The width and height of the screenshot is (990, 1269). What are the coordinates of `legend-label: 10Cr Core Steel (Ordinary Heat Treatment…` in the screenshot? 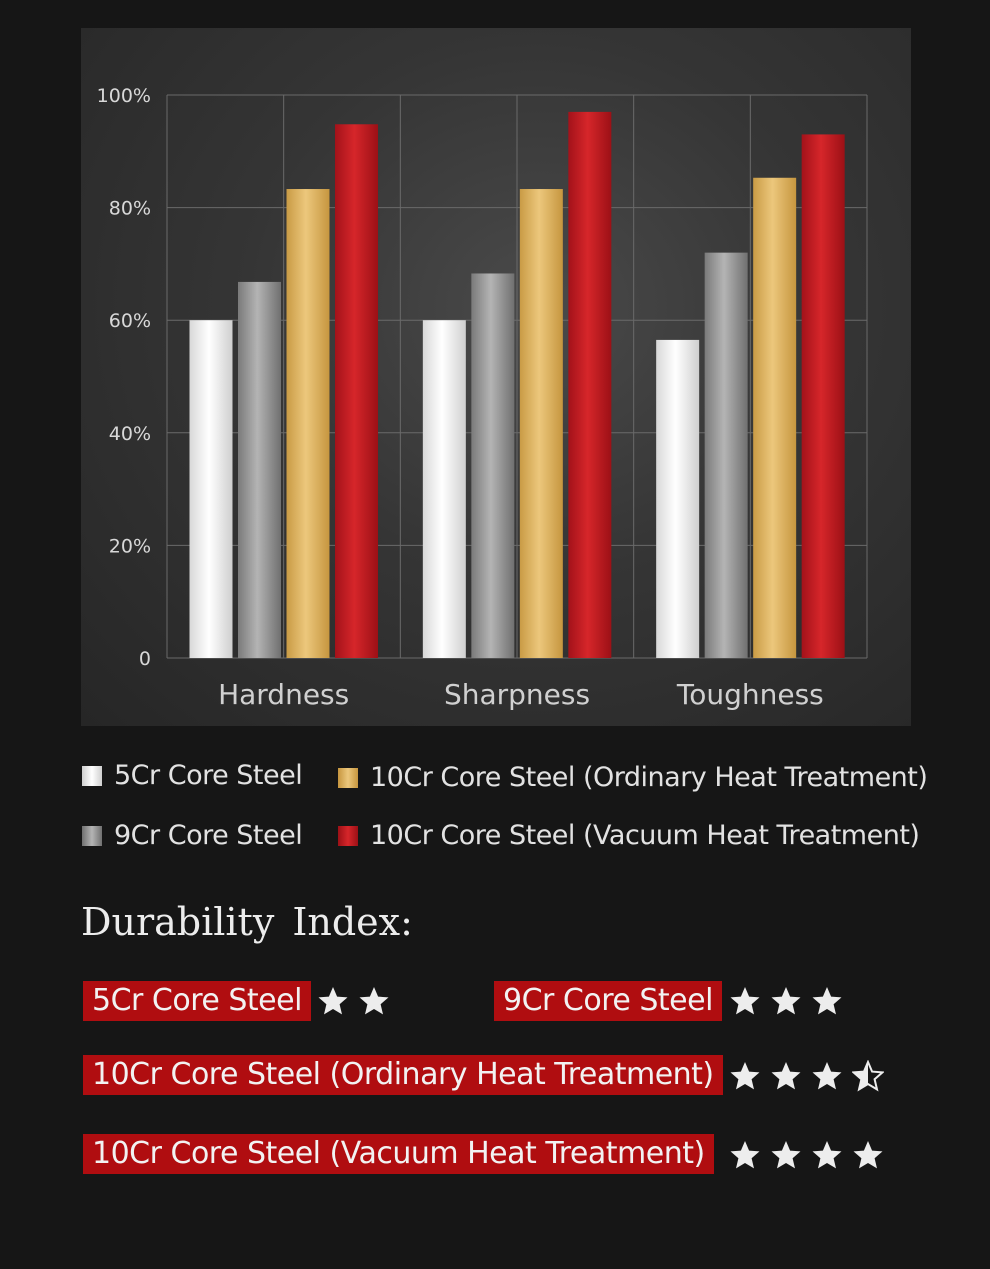 It's located at (649, 777).